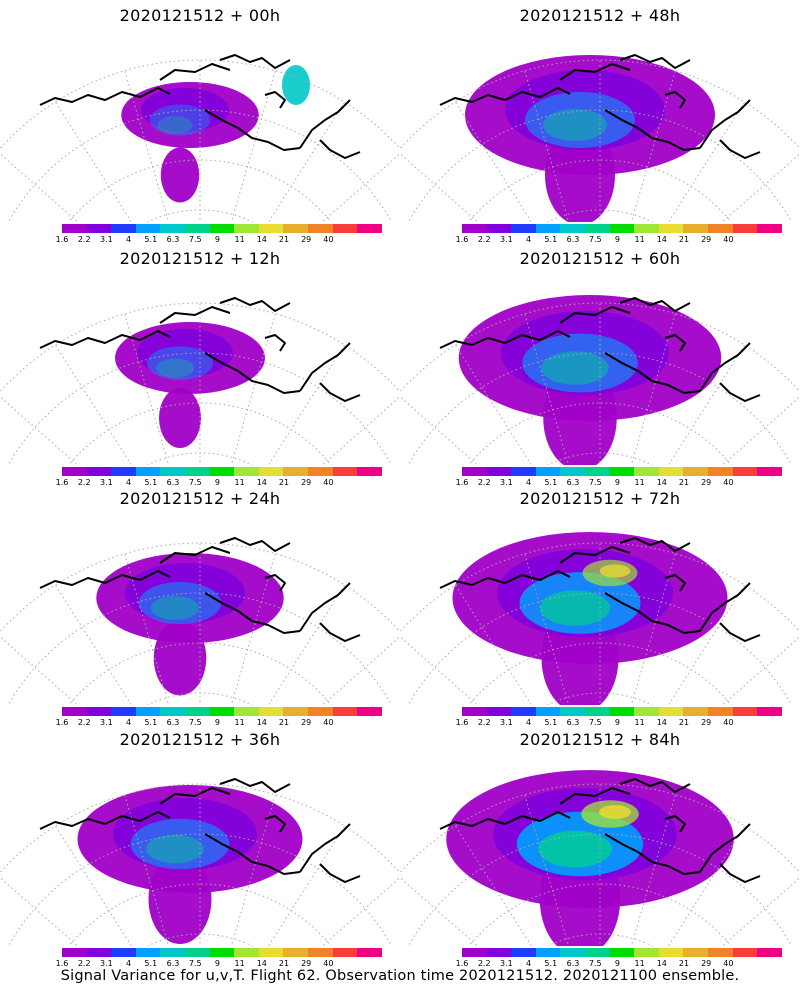 The width and height of the screenshot is (800, 1000). What do you see at coordinates (217, 239) in the screenshot?
I see `colorbar-label: 9` at bounding box center [217, 239].